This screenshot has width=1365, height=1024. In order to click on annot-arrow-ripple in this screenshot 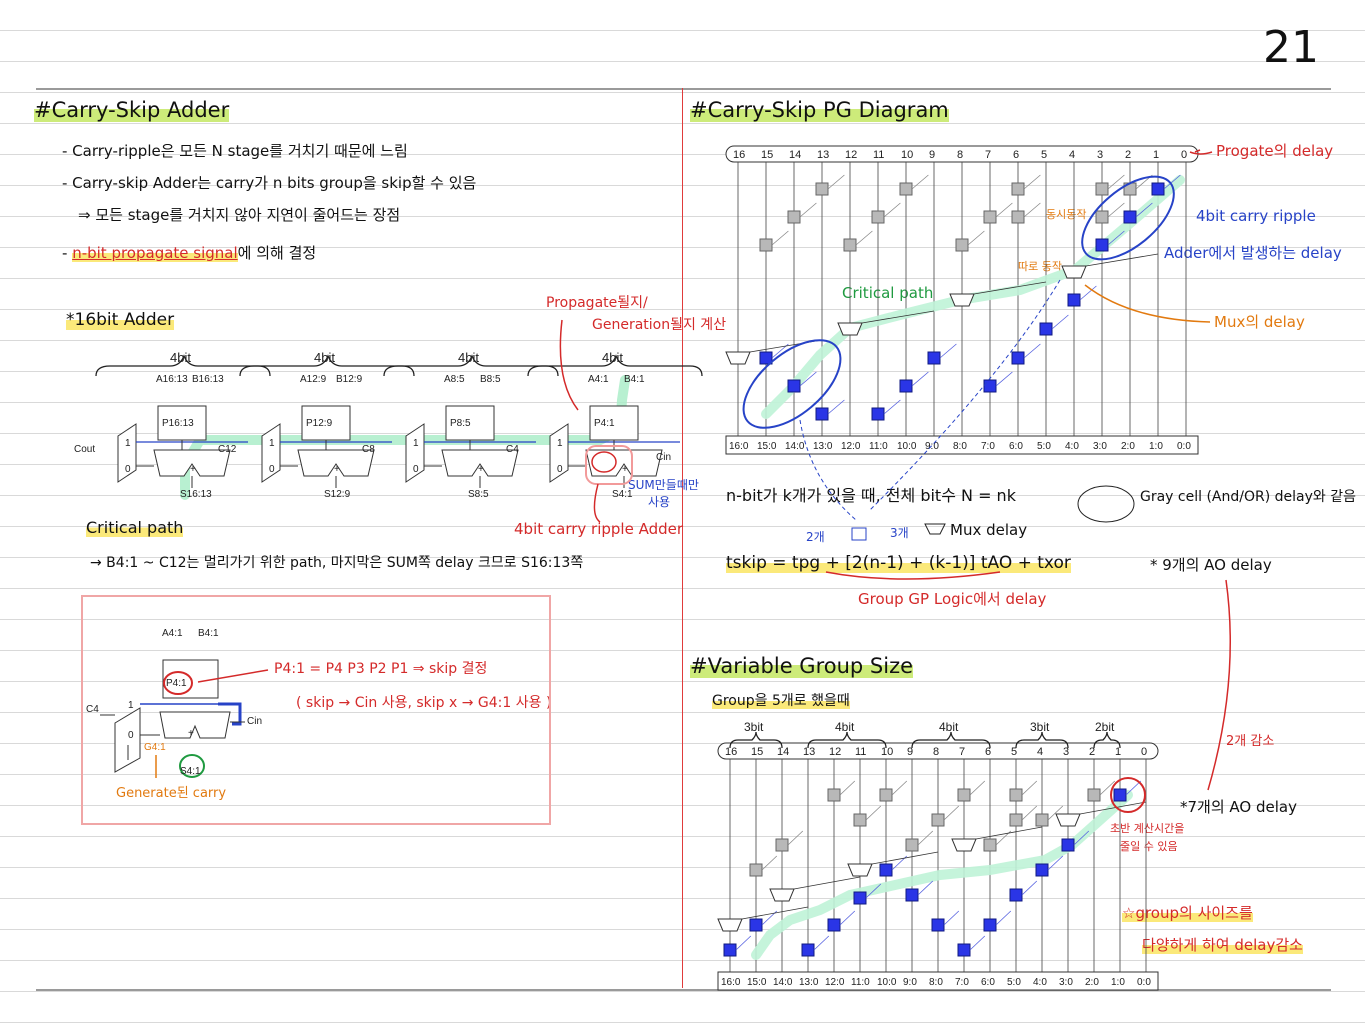, I will do `click(597, 503)`.